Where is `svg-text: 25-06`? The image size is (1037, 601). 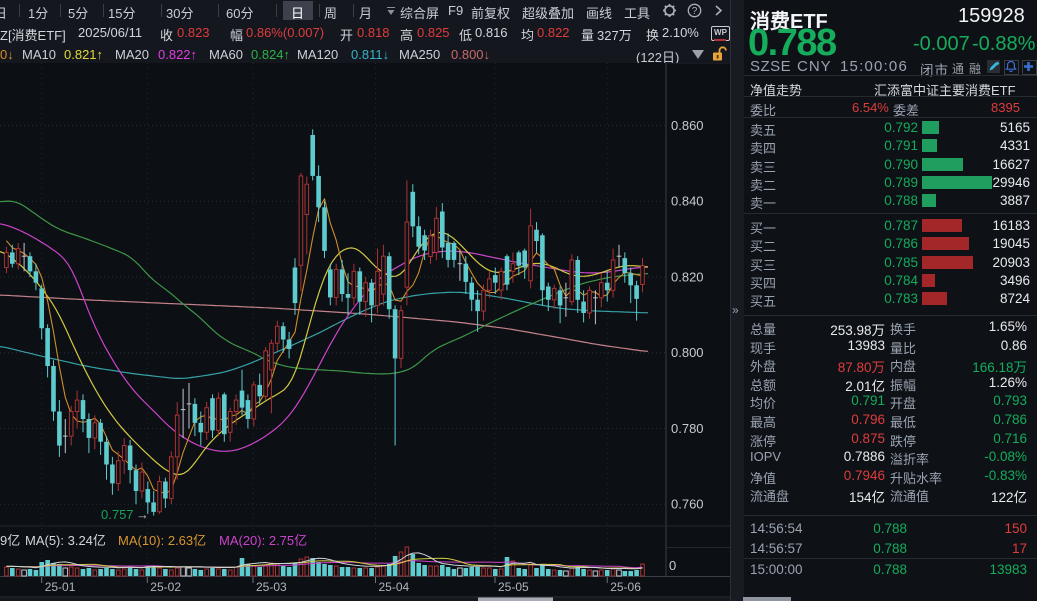
svg-text: 25-06 is located at coordinates (625, 587).